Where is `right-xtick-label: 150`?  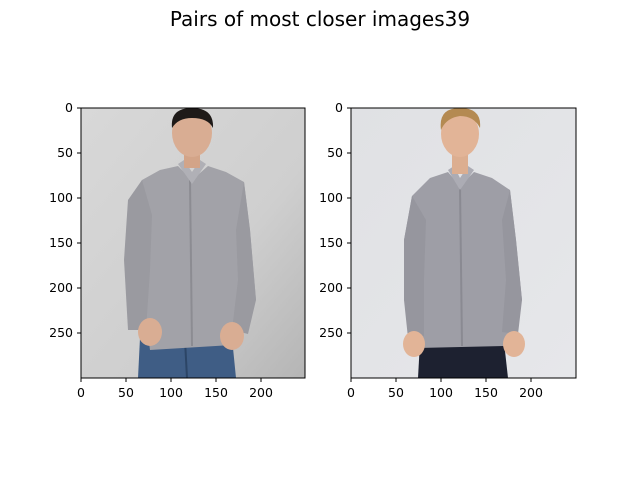
right-xtick-label: 150 is located at coordinates (486, 392).